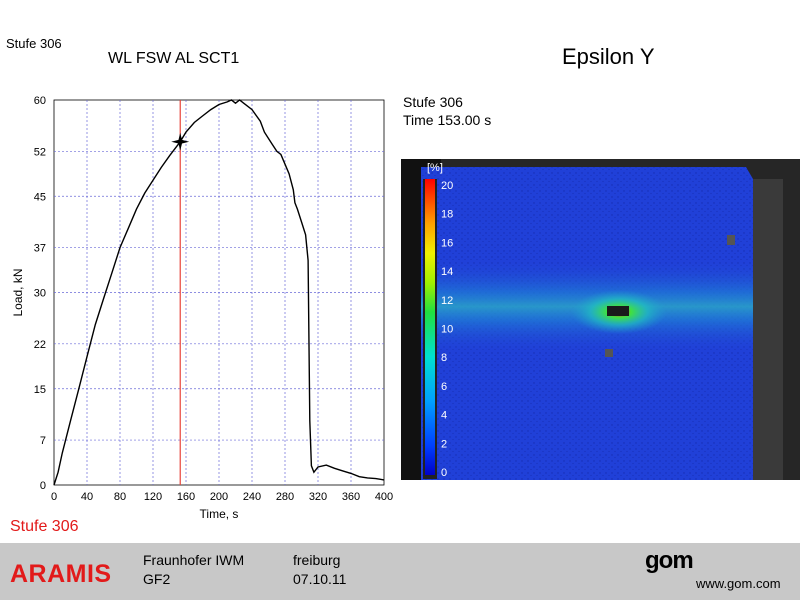 Image resolution: width=800 pixels, height=600 pixels. Describe the element at coordinates (34, 43) in the screenshot. I see `stage-label: Stufe 306` at that location.